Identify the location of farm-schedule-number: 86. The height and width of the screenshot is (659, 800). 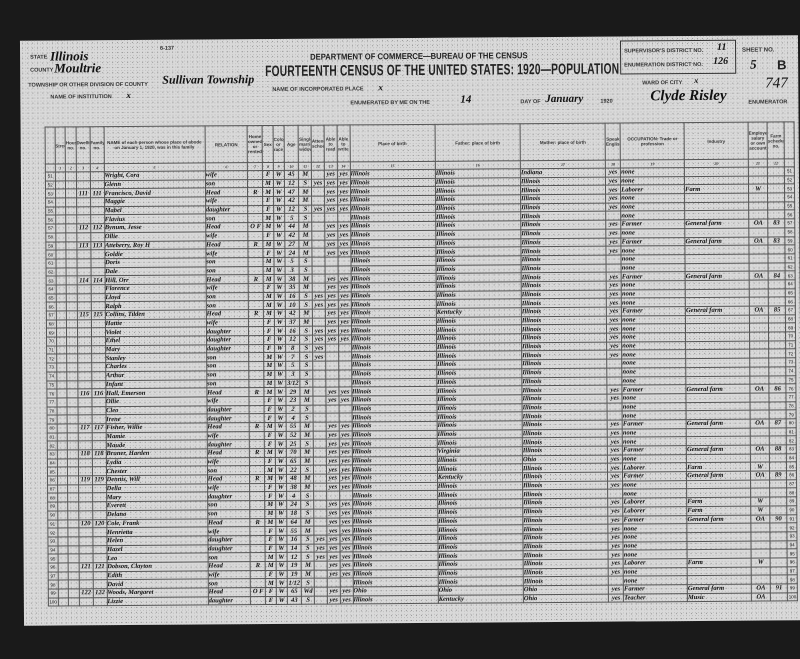
(778, 388).